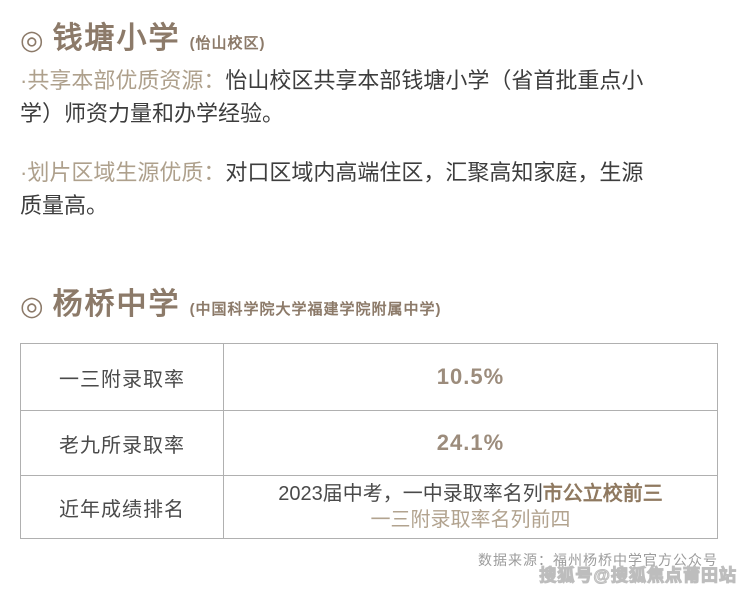 Image resolution: width=740 pixels, height=591 pixels. Describe the element at coordinates (410, 494) in the screenshot. I see `ranking-text: 2023届中考，一中录取率名列` at that location.